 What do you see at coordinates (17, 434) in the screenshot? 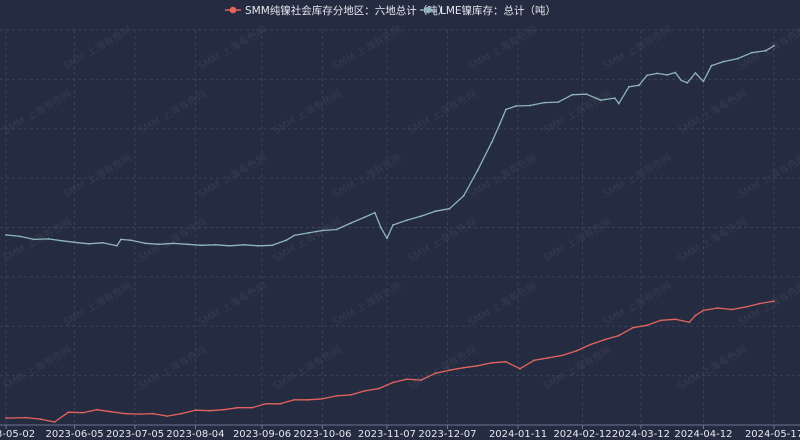
I see `x-tick-label: 2023-05-02` at bounding box center [17, 434].